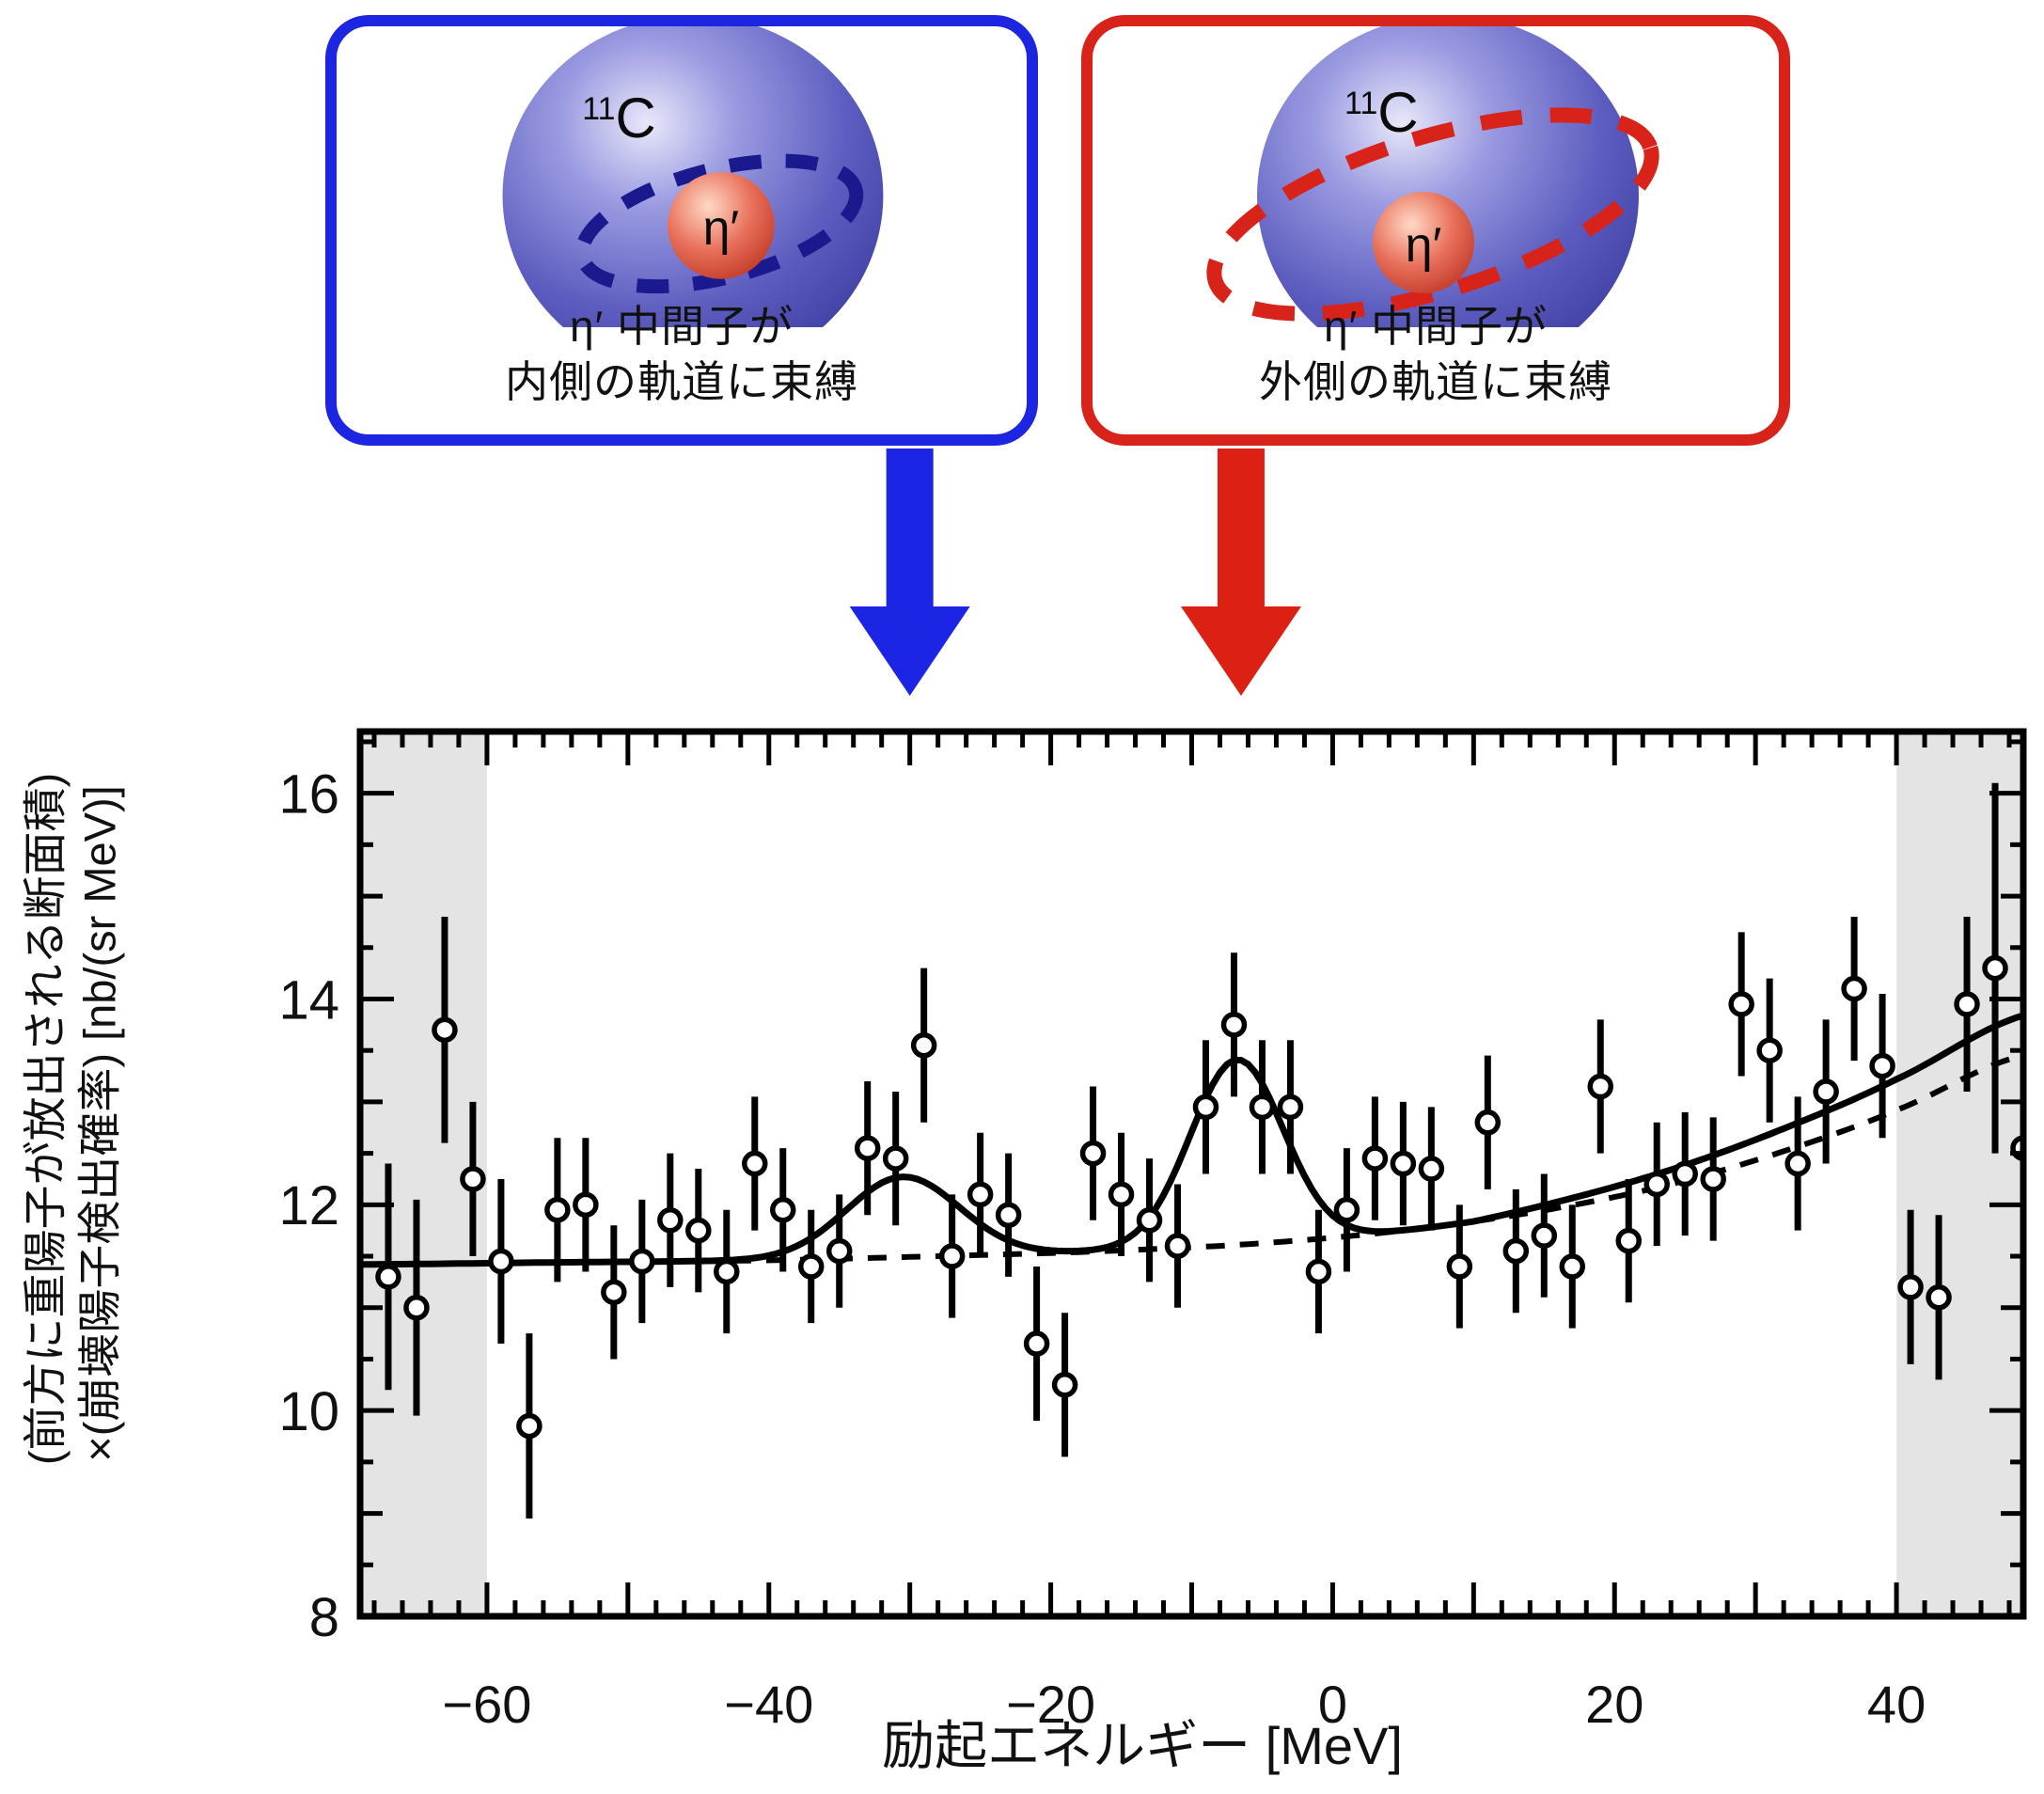 This screenshot has height=1794, width=2044. What do you see at coordinates (99, 1123) in the screenshot?
I see `y-axis-label-line2: ×(崩壊陽子検出確率) [nb/(sr MeV)]` at bounding box center [99, 1123].